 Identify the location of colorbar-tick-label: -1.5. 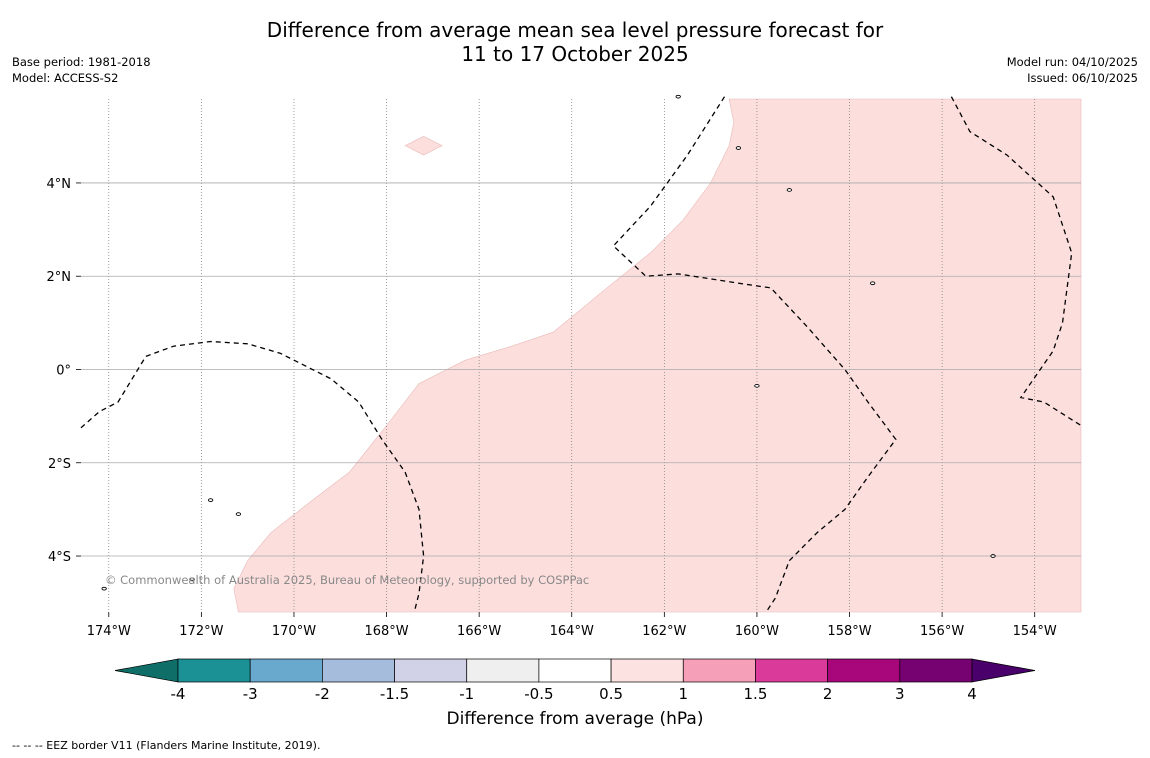
(394, 694).